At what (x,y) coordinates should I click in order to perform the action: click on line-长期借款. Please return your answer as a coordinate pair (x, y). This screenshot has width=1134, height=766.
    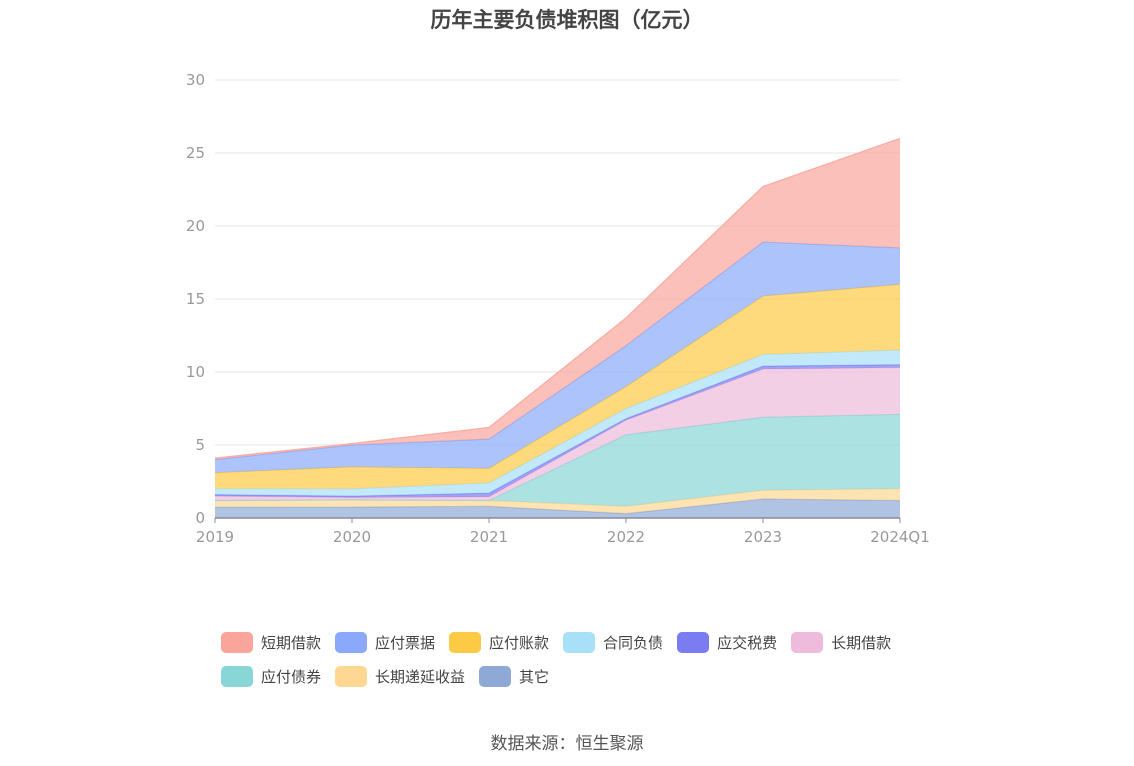
    Looking at the image, I should click on (557, 433).